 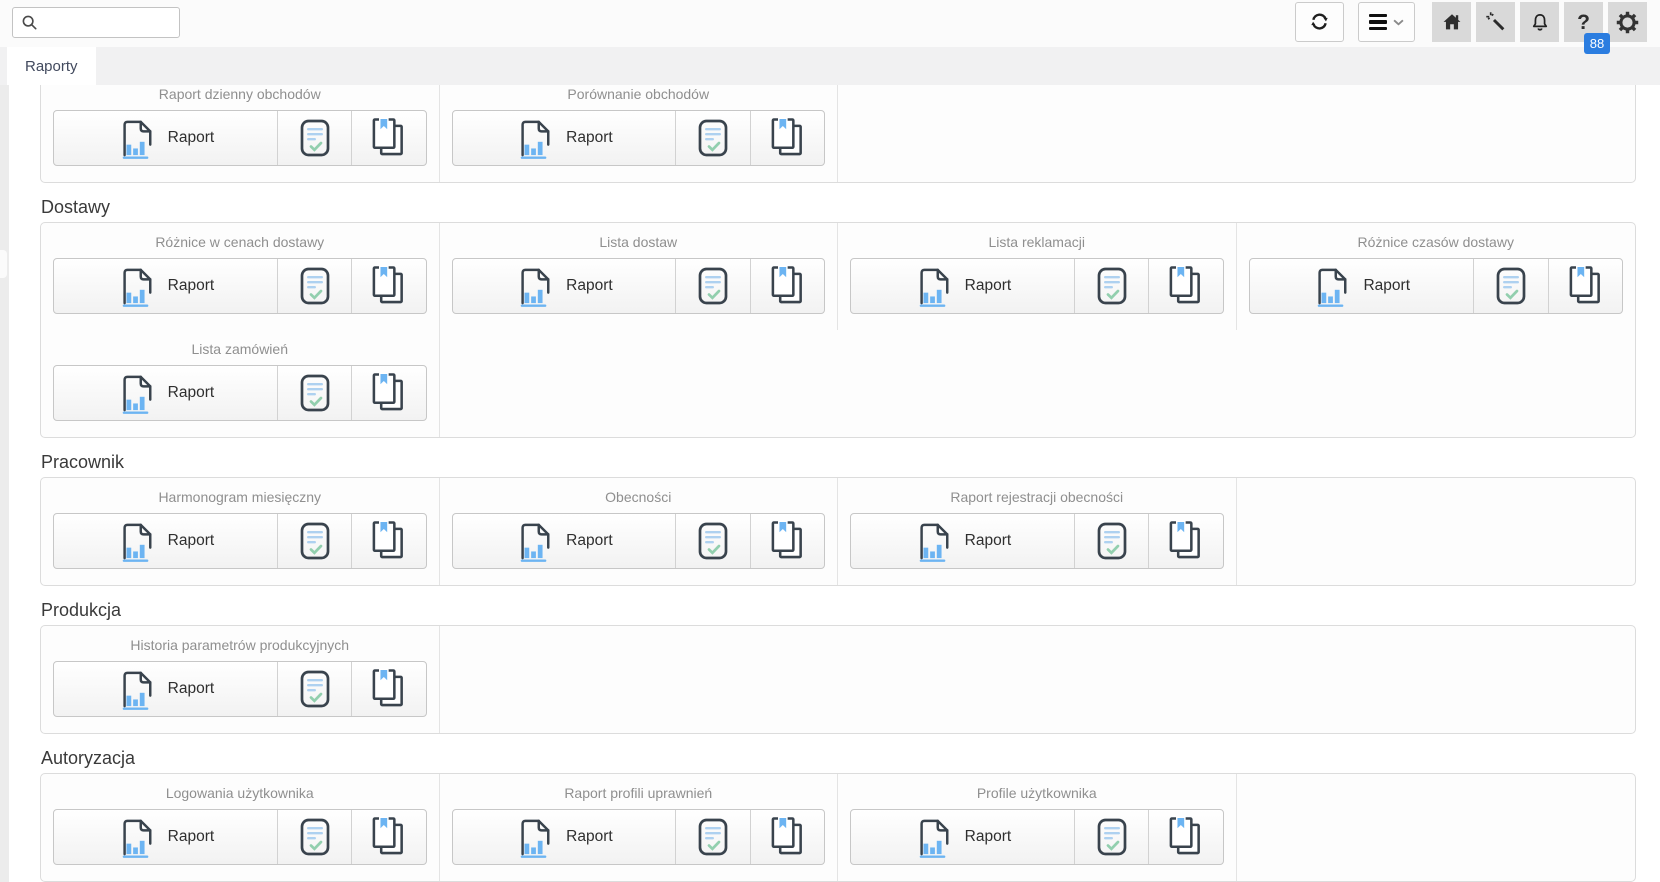 What do you see at coordinates (1319, 22) in the screenshot?
I see `refresh-button` at bounding box center [1319, 22].